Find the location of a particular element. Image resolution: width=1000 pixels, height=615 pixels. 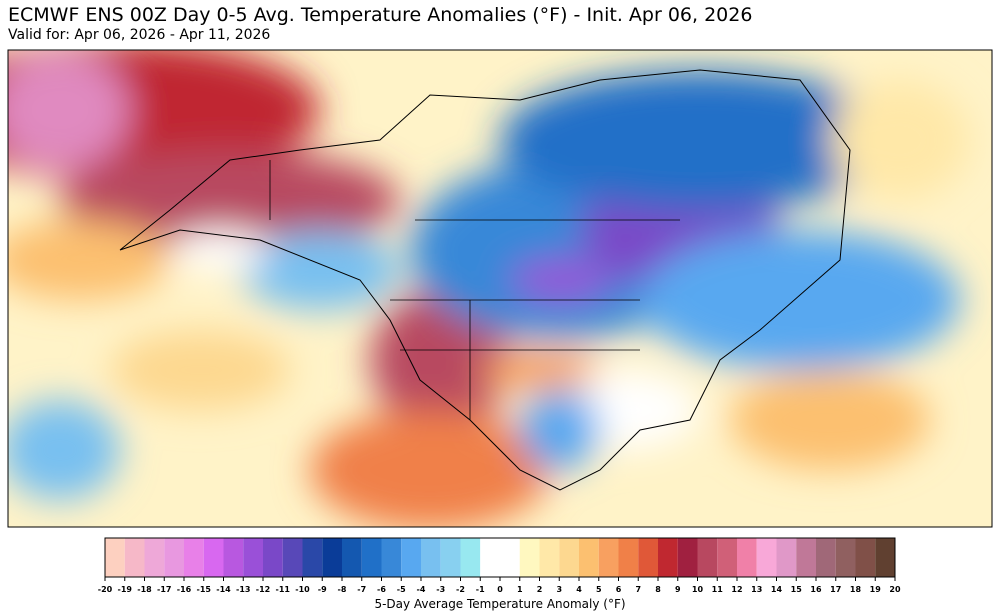

colorbar-tick-label: -3 is located at coordinates (440, 589).